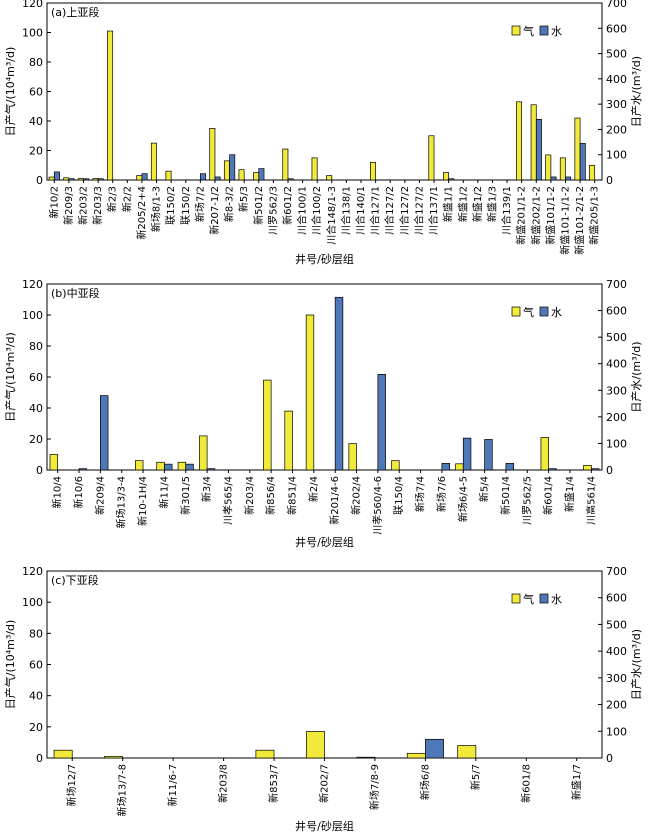 The width and height of the screenshot is (650, 834). I want to click on x-tick-label: 川合137/1, so click(433, 210).